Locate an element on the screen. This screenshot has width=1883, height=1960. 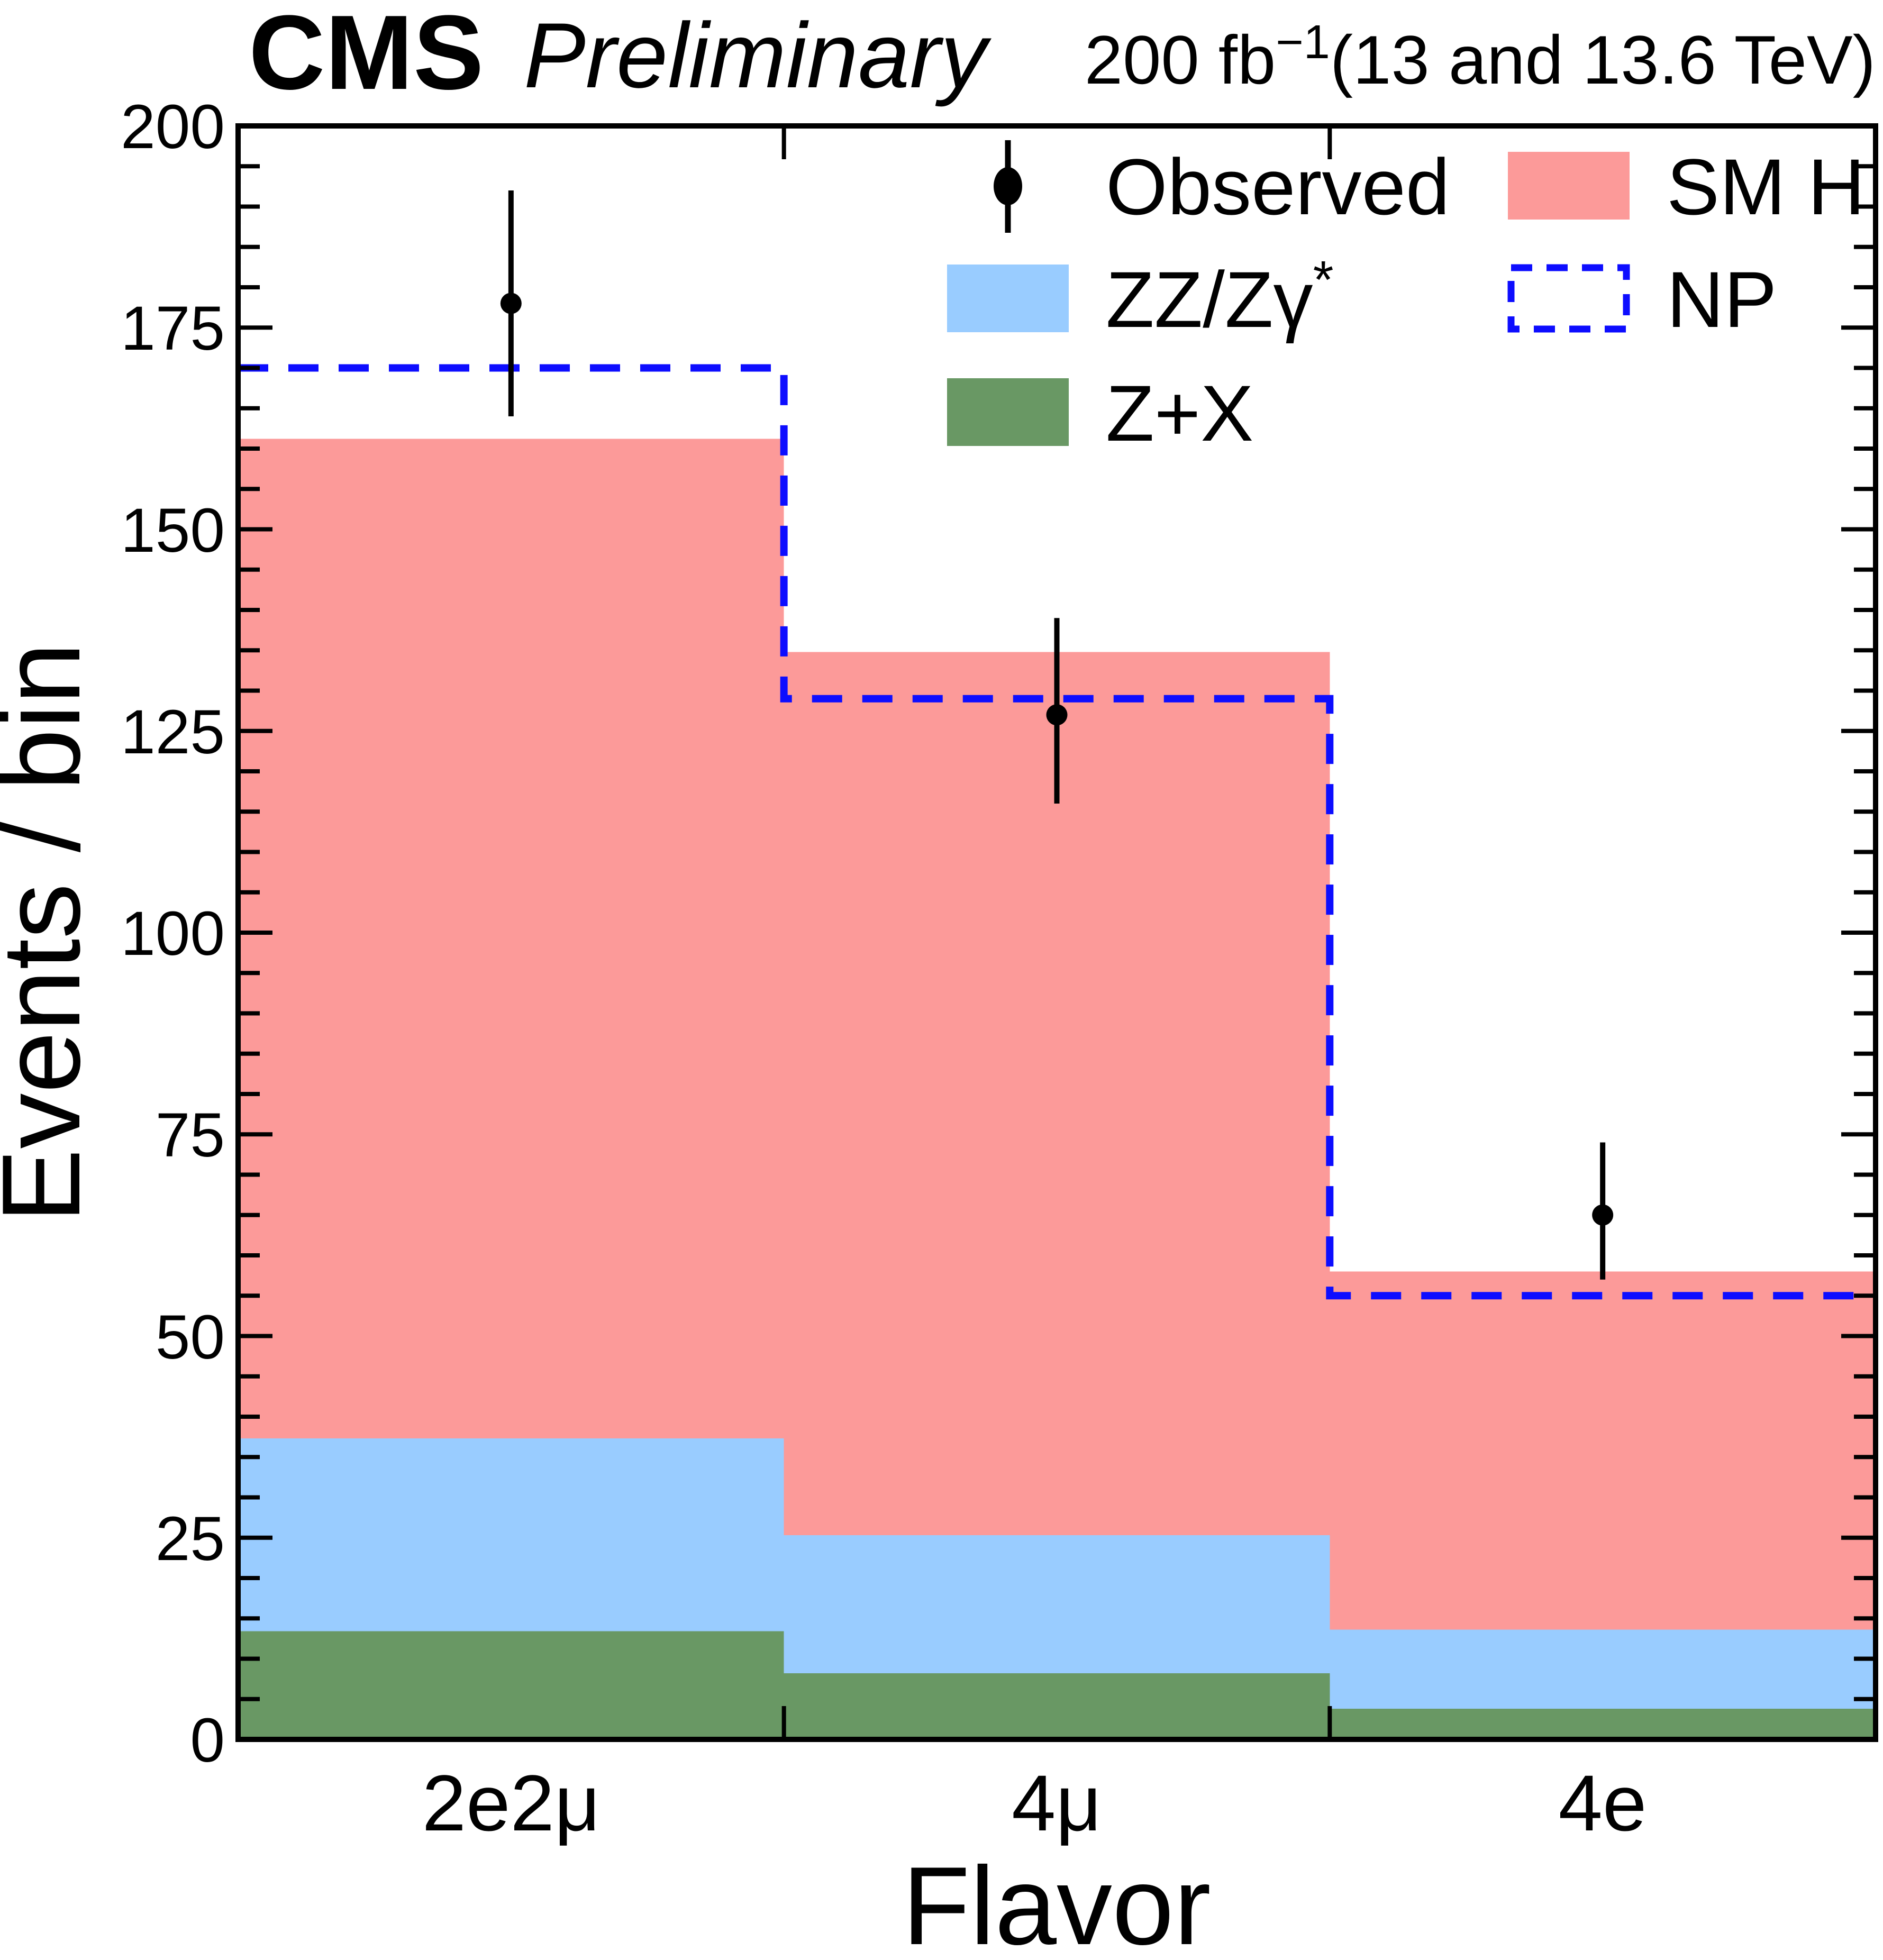
y-tick-label-125: 125 is located at coordinates (173, 732).